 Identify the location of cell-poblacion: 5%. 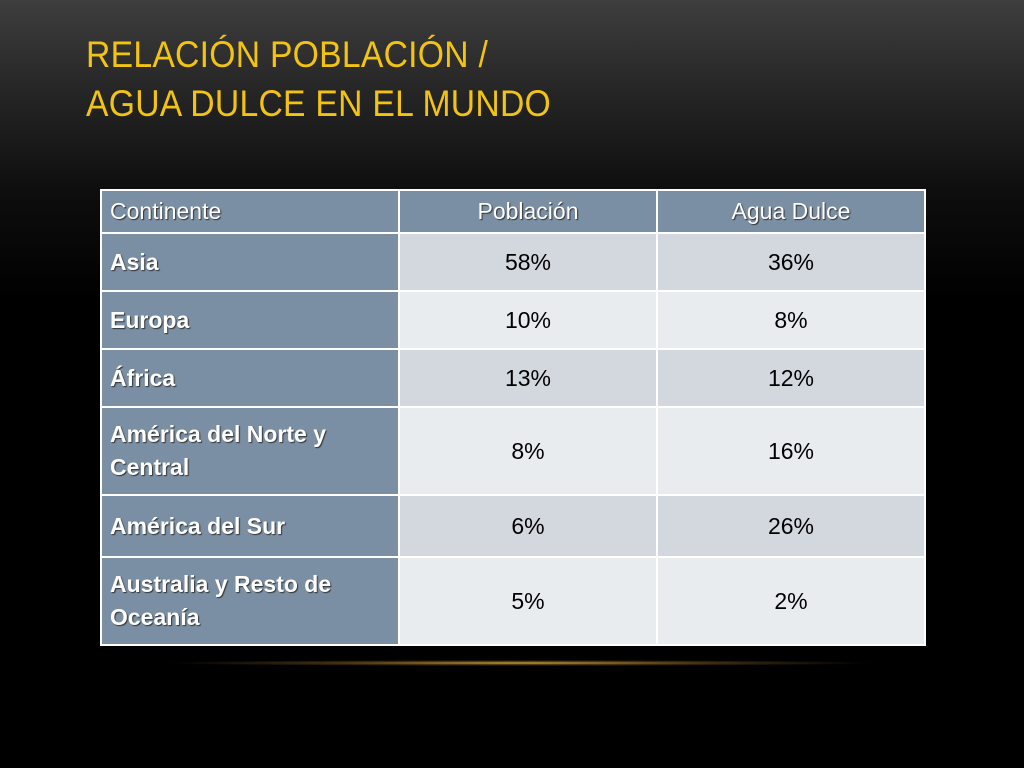
(528, 601).